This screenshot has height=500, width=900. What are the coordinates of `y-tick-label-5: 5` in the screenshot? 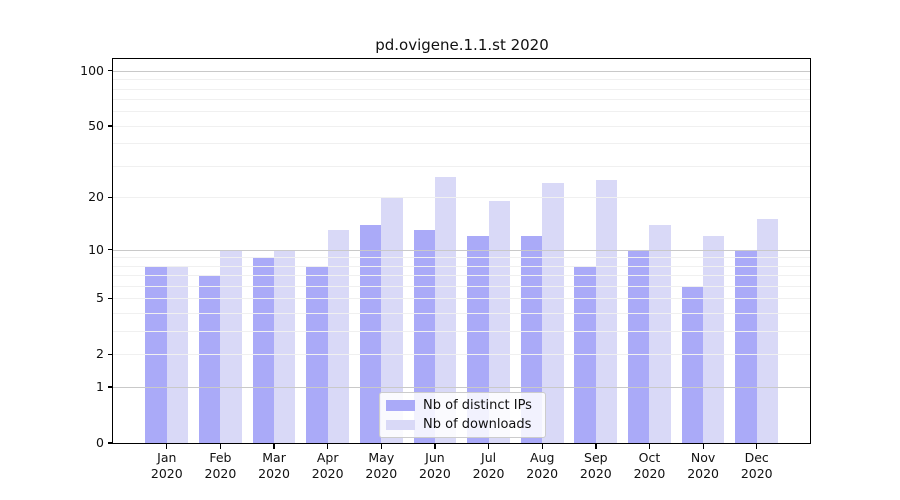 It's located at (100, 298).